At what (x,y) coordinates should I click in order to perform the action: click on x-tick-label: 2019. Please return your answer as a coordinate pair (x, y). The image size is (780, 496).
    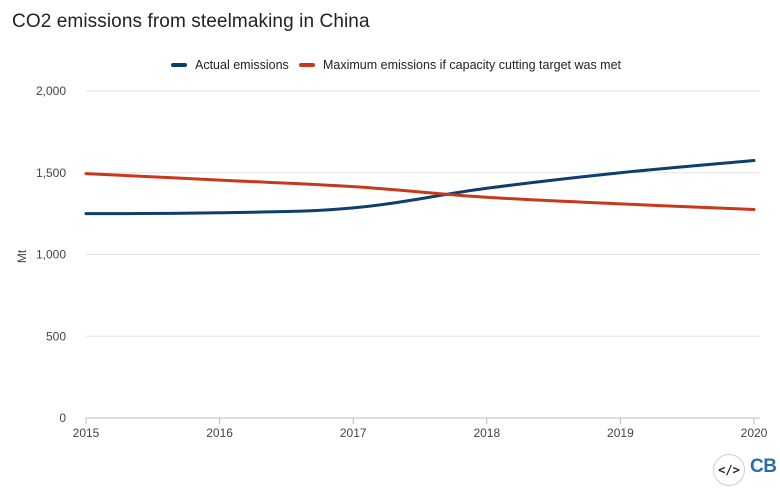
    Looking at the image, I should click on (620, 433).